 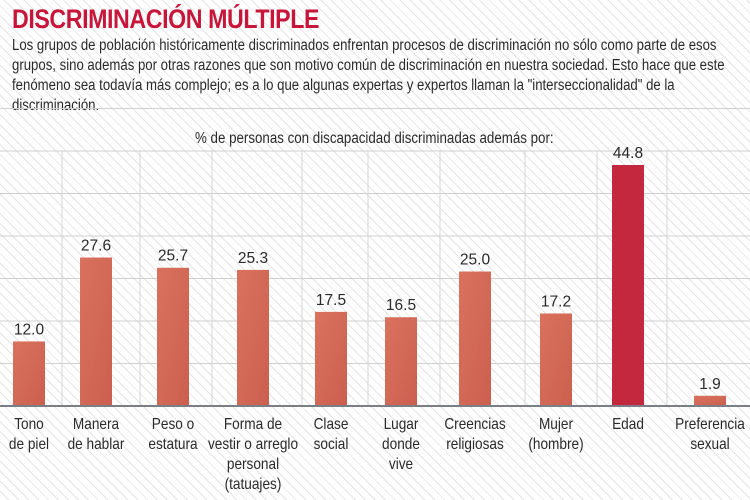 I want to click on data-label: 17.5, so click(x=331, y=300).